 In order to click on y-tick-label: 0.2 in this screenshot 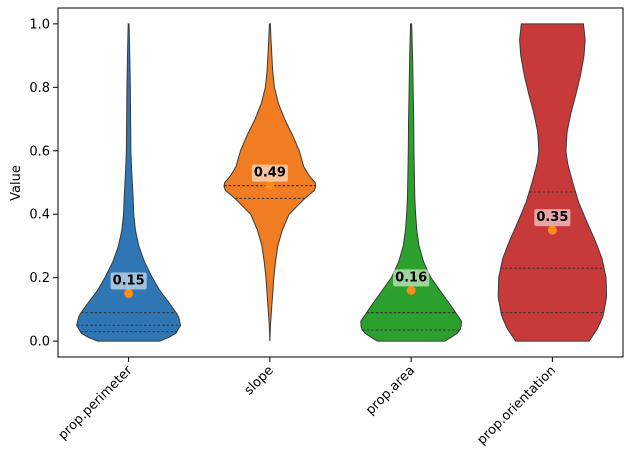, I will do `click(39, 278)`.